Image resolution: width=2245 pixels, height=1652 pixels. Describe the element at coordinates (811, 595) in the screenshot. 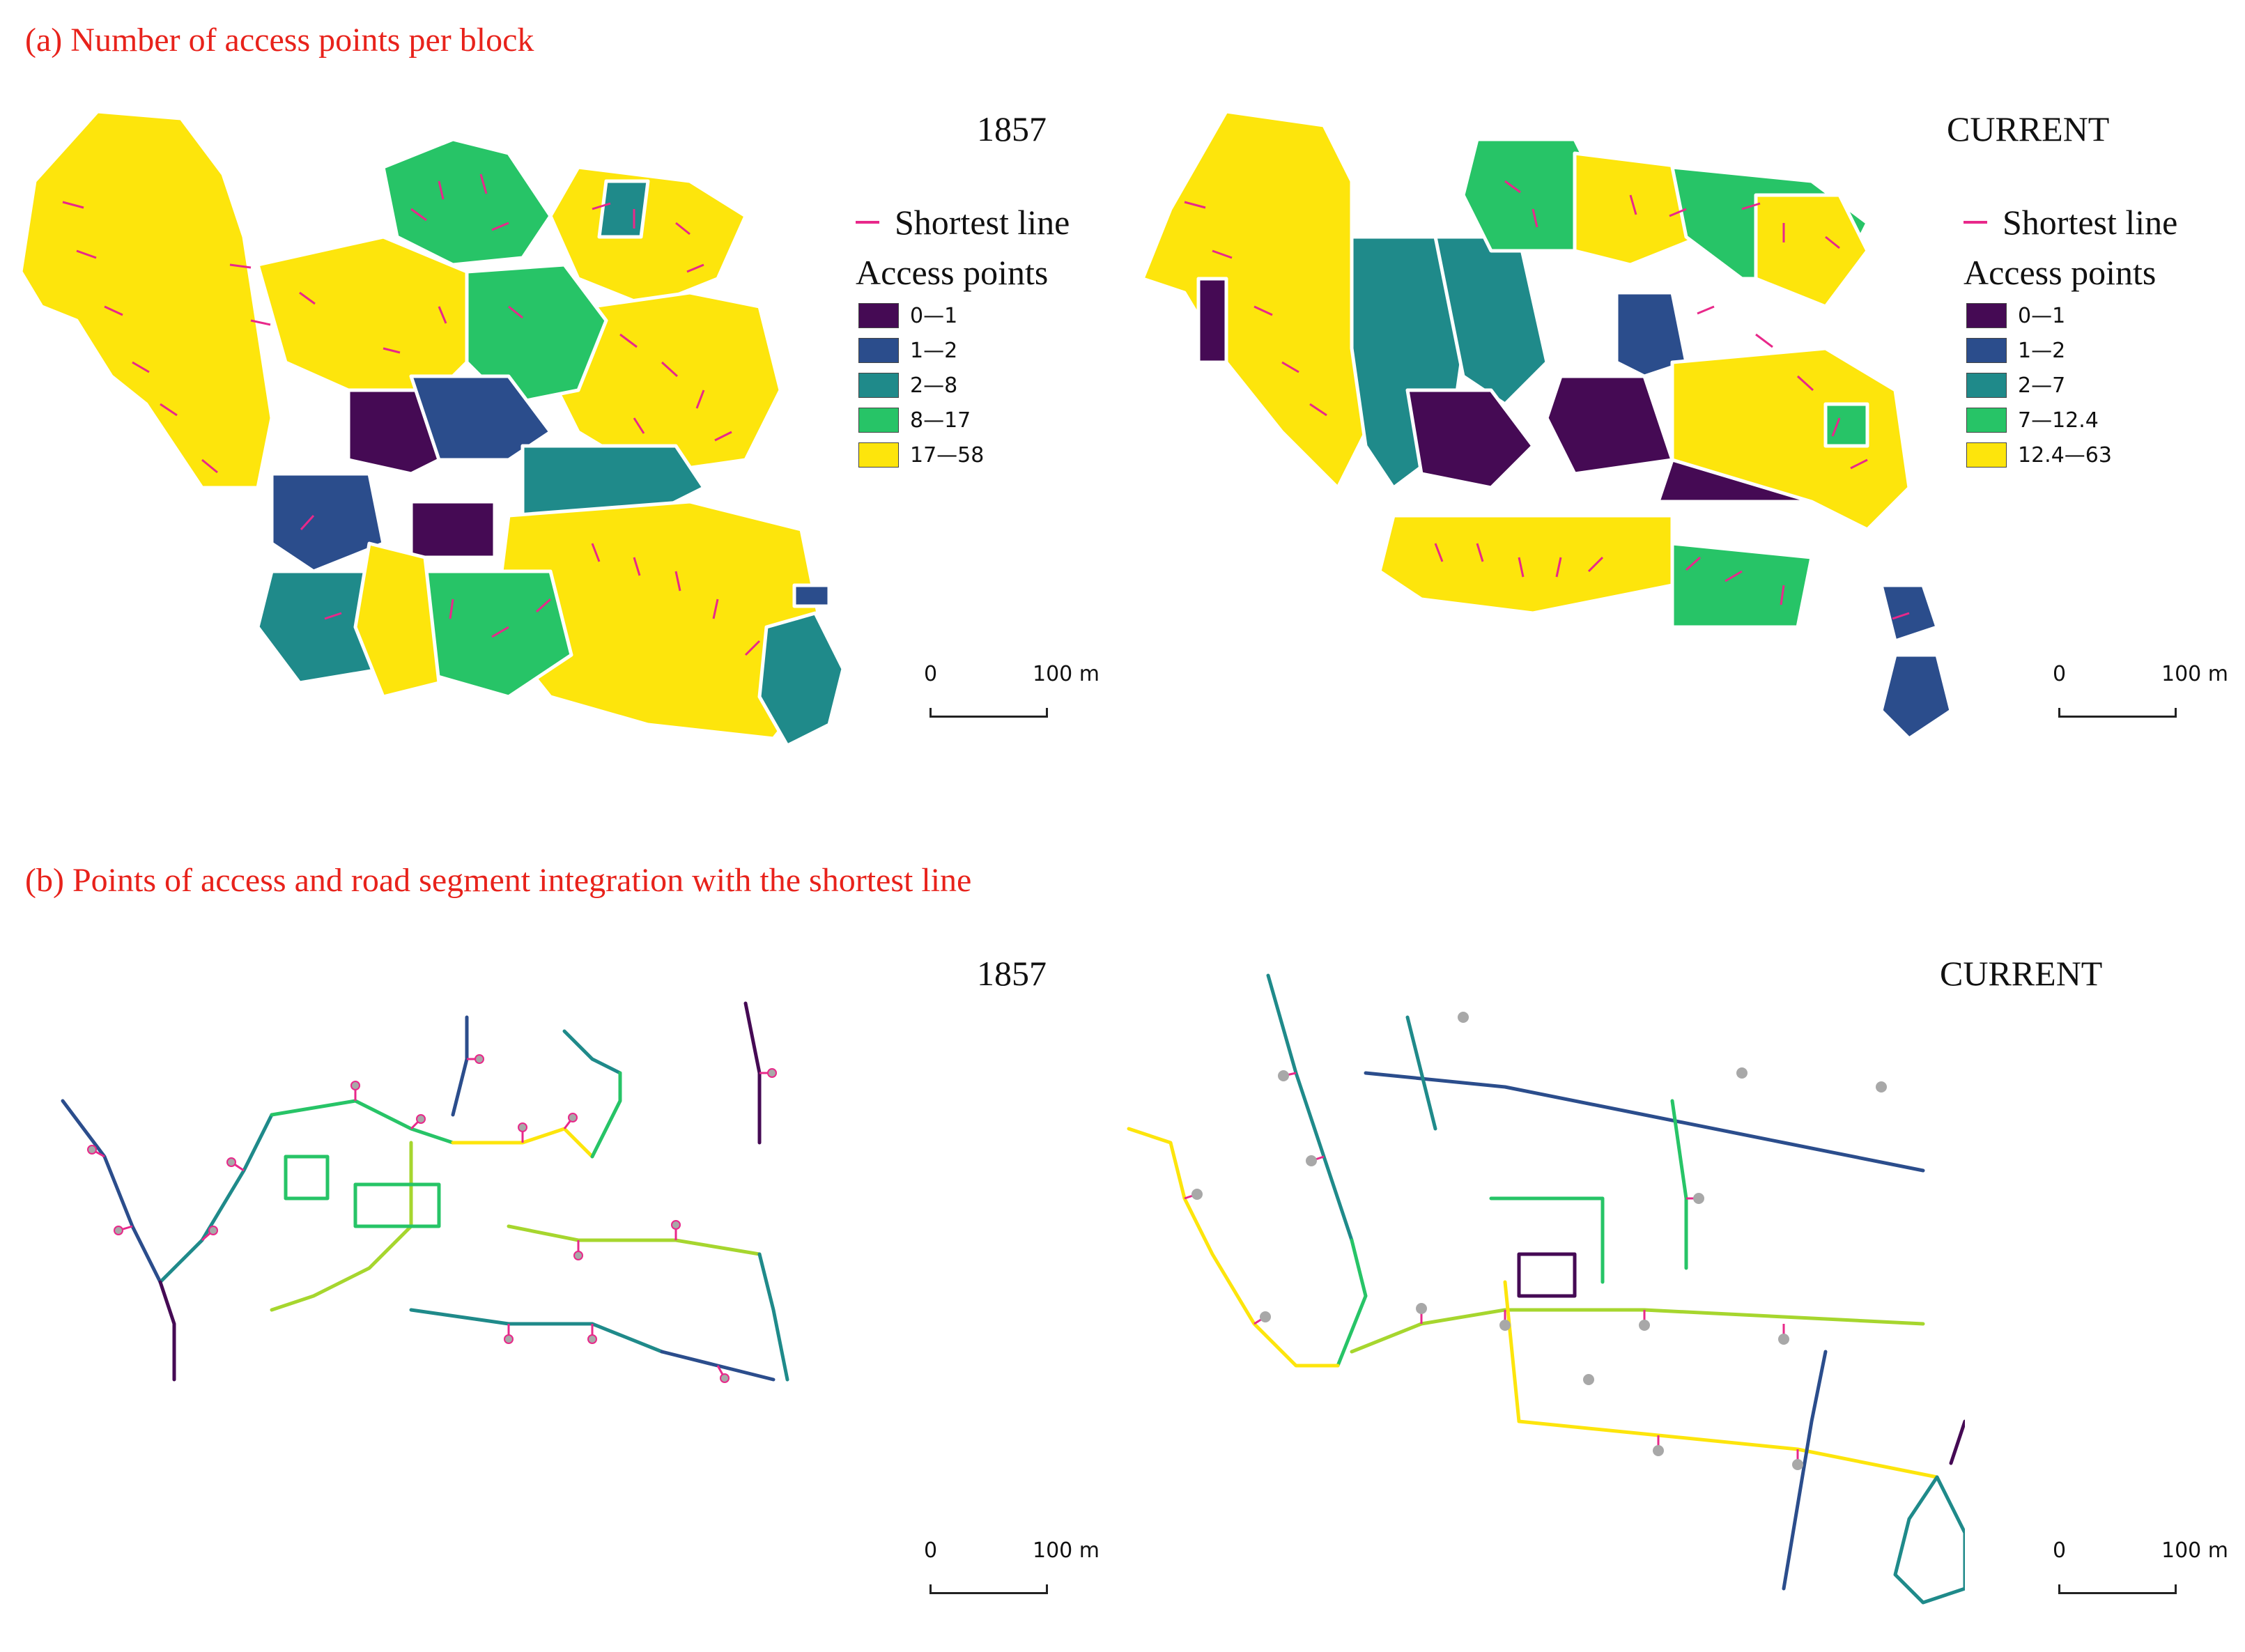

I see `block-blue-far-se` at that location.